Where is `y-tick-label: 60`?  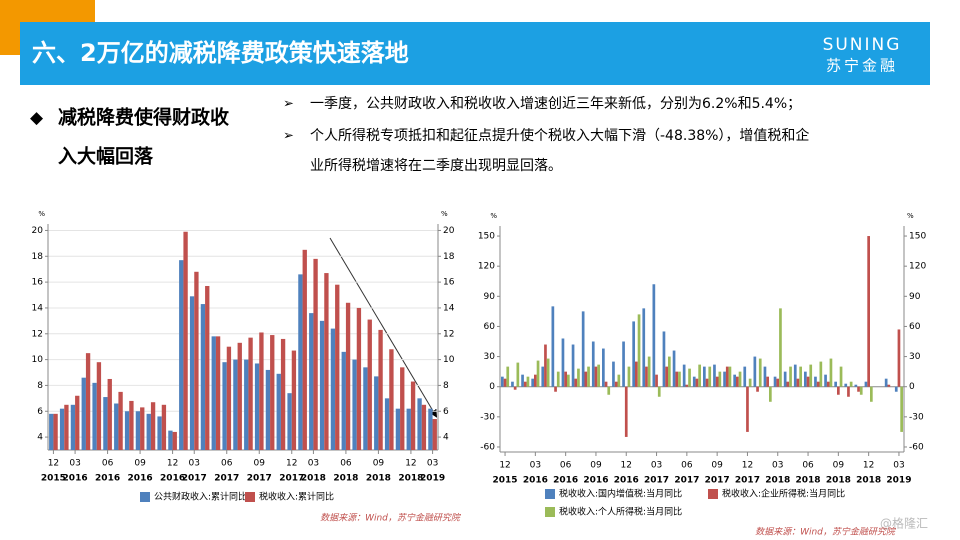 y-tick-label: 60 is located at coordinates (490, 327).